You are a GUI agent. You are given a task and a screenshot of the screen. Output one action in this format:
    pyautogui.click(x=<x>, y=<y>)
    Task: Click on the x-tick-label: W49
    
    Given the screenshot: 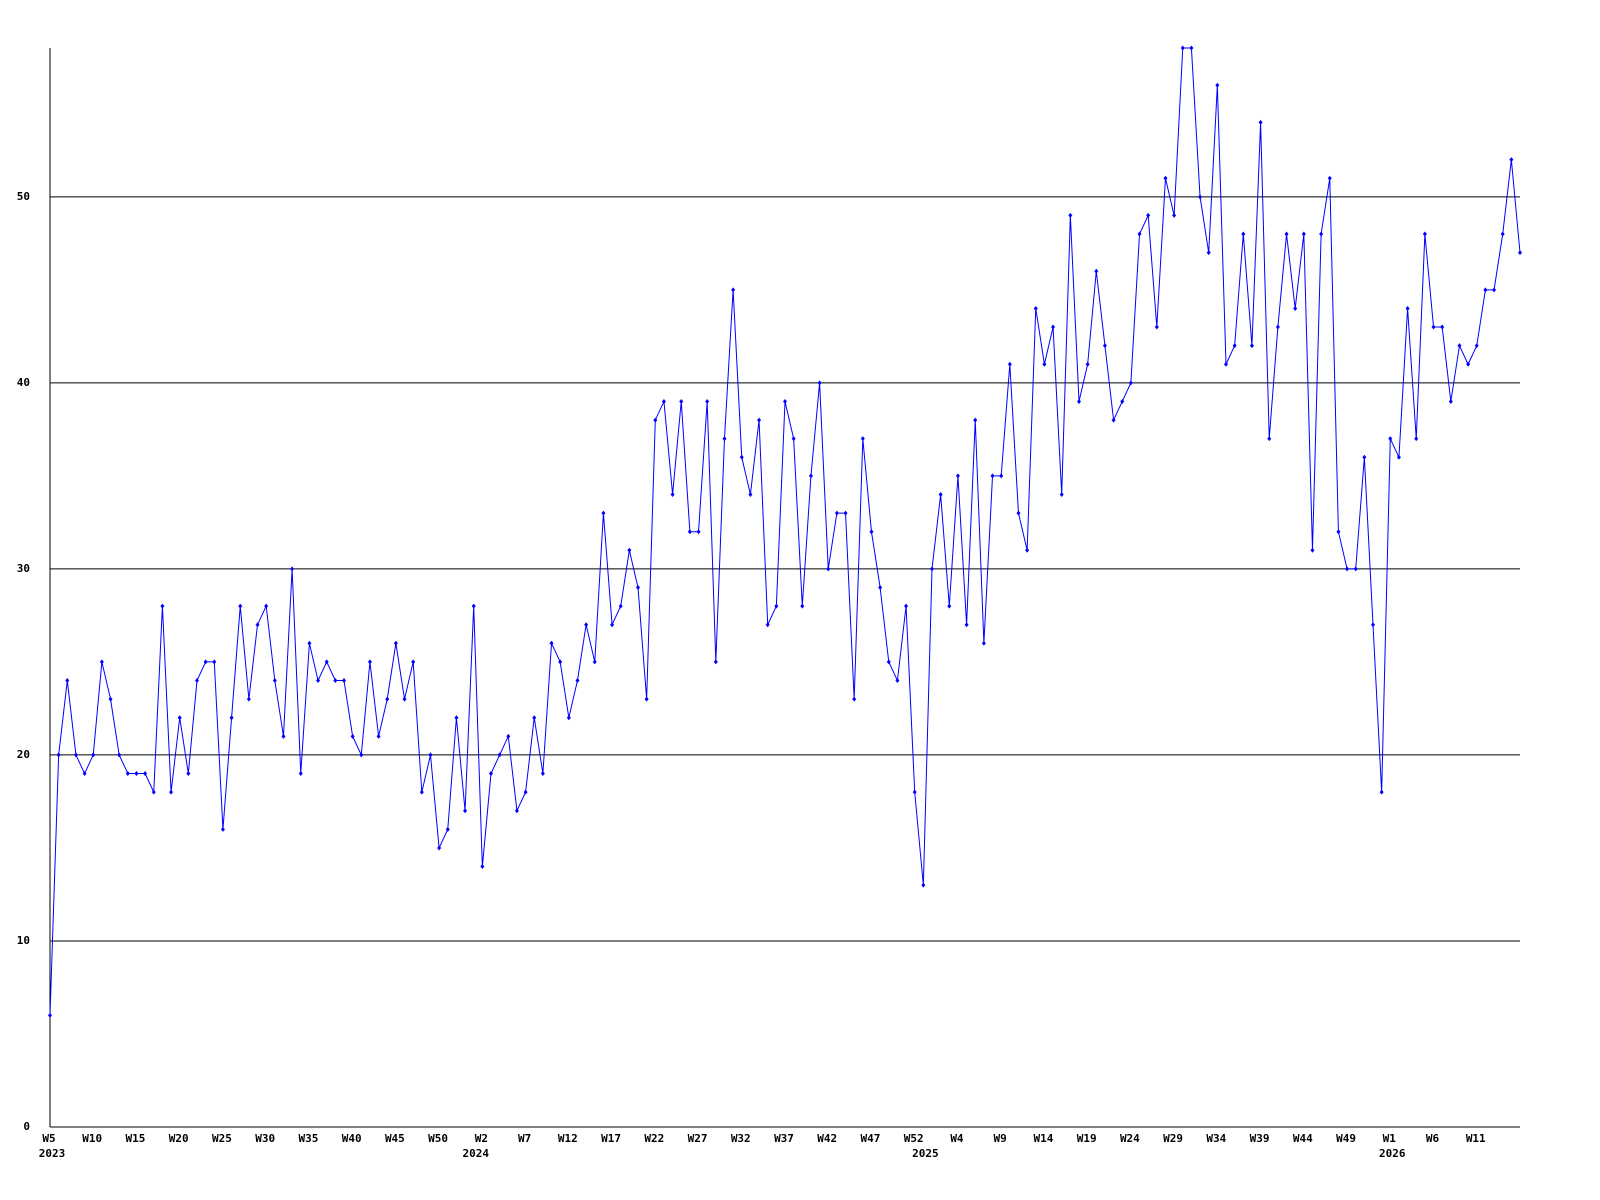 What is the action you would take?
    pyautogui.click(x=1346, y=1138)
    